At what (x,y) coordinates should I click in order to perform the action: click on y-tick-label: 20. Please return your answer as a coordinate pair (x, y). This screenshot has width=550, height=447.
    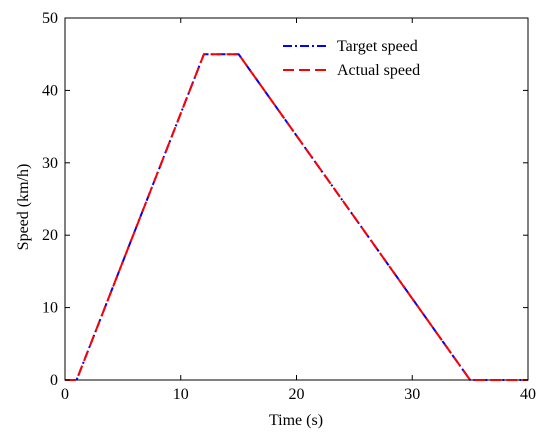
    Looking at the image, I should click on (50, 235).